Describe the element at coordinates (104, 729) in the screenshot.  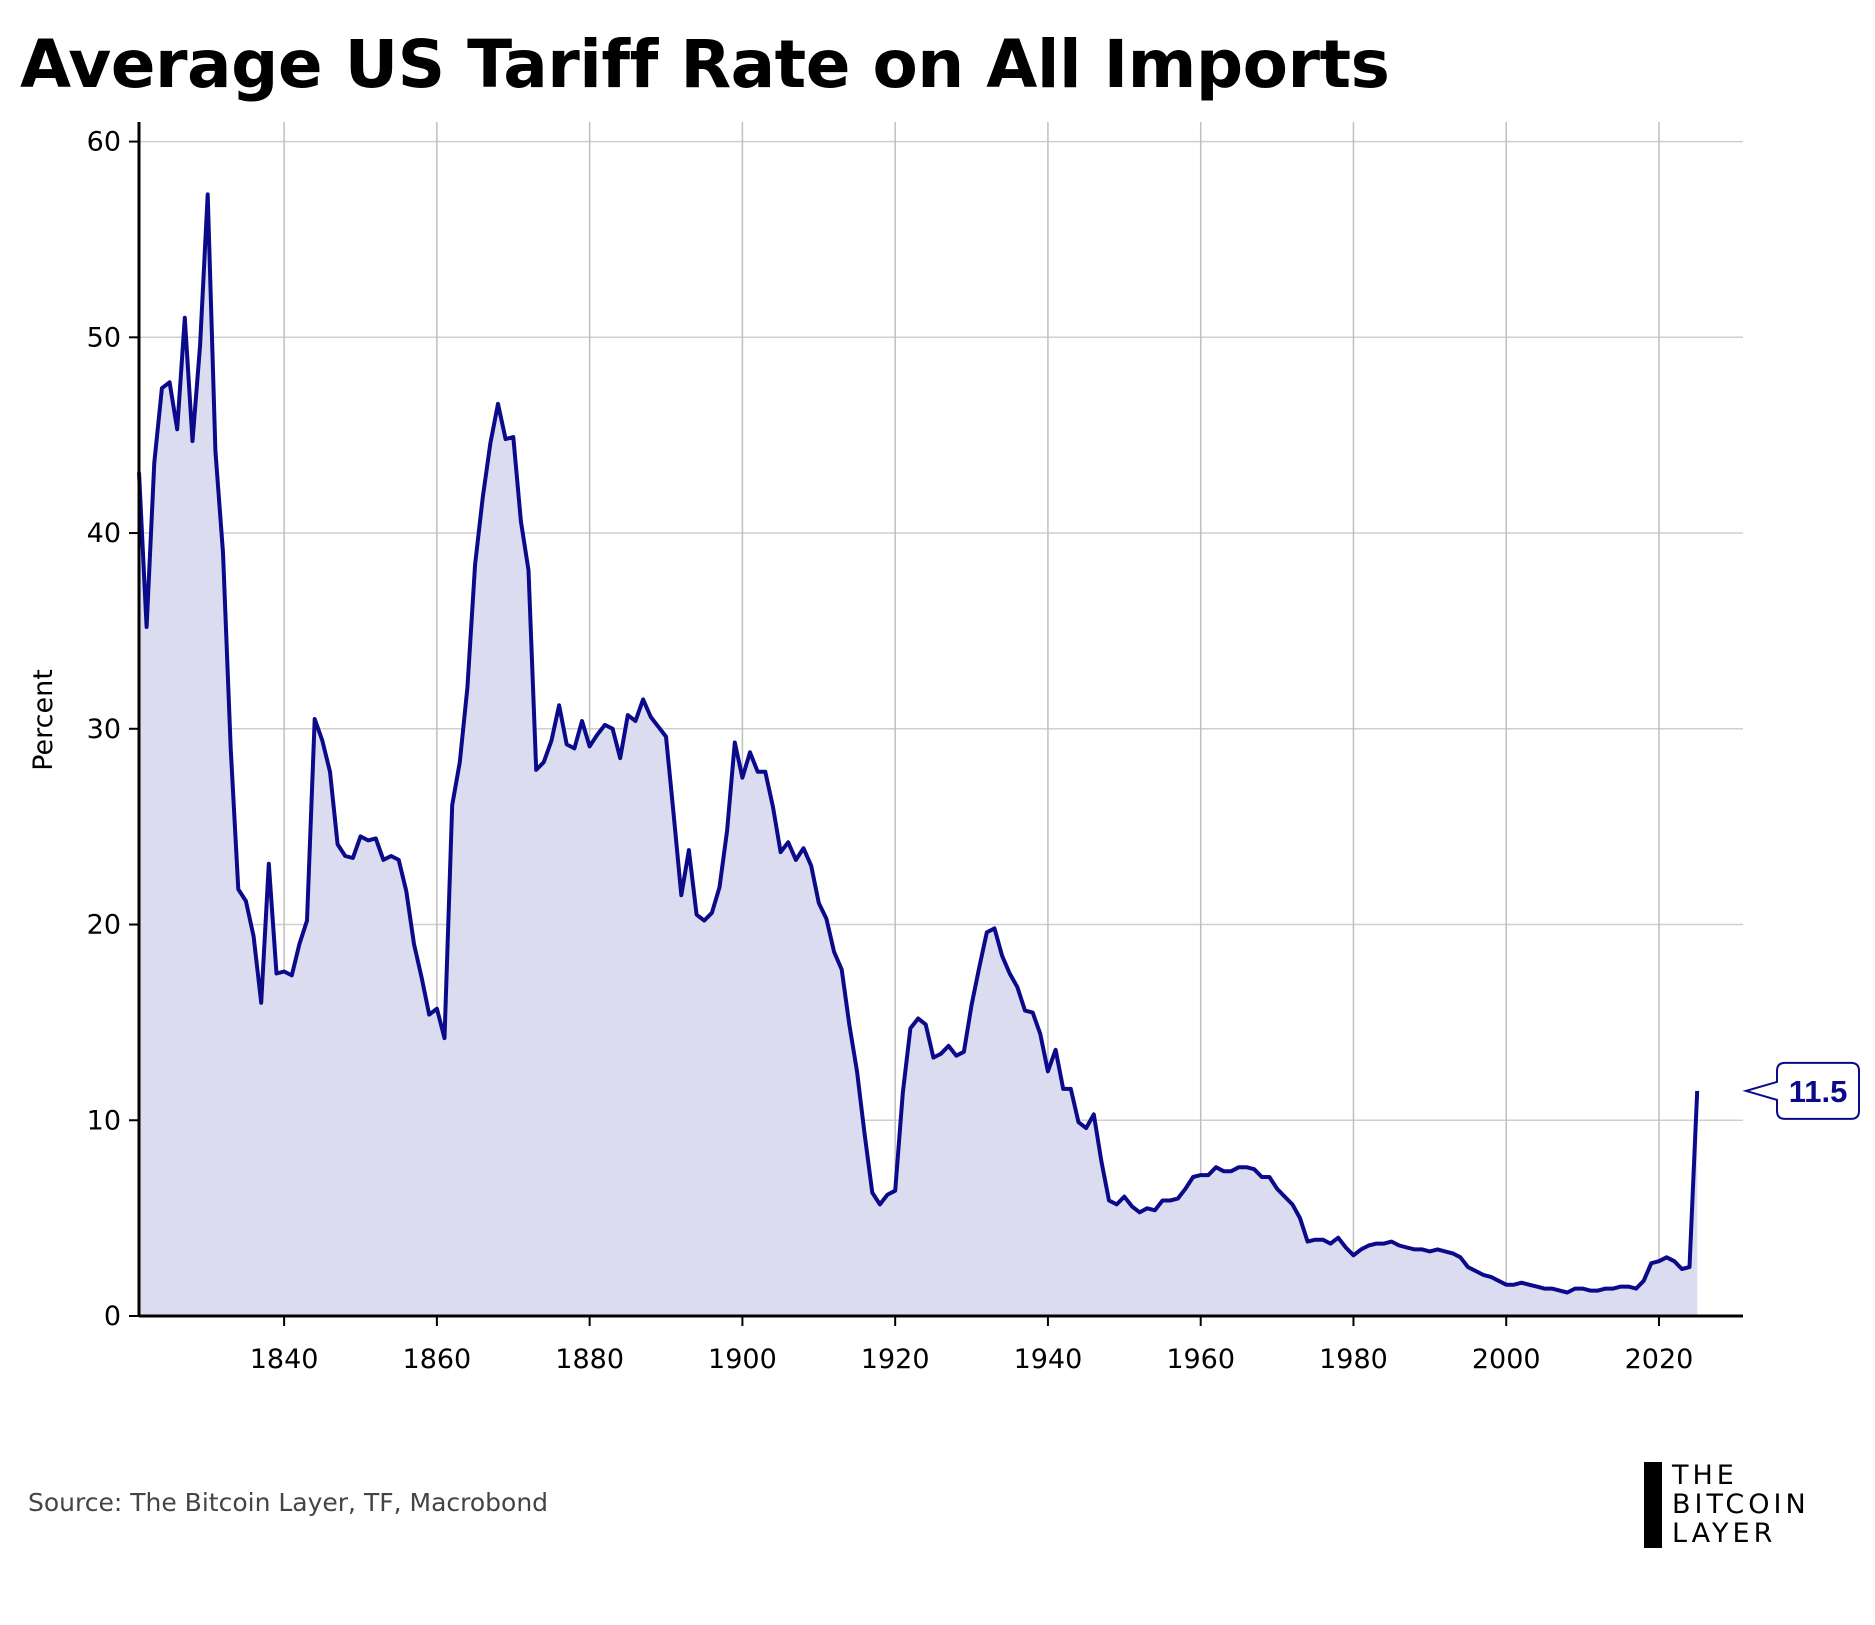
I see `y-tick-label: 30` at that location.